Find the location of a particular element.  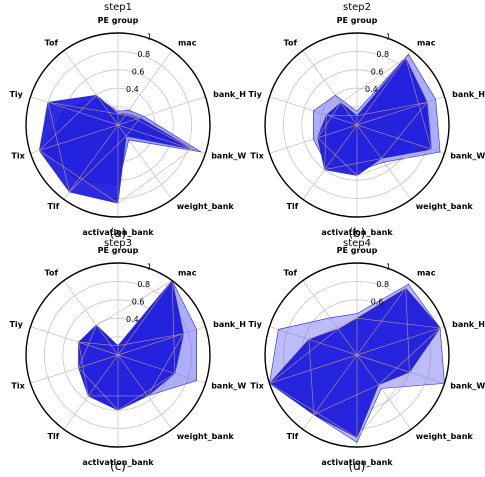

panel-caption: (a) is located at coordinates (118, 233).